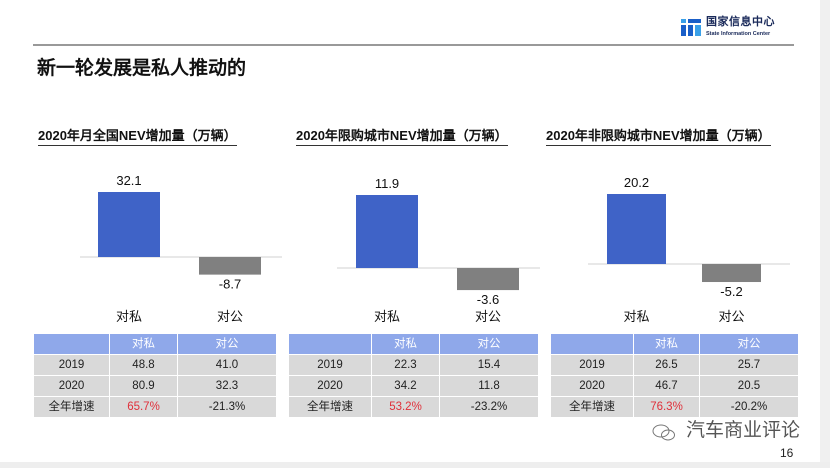 The width and height of the screenshot is (830, 468). What do you see at coordinates (749, 407) in the screenshot?
I see `table-cell: -20.2%` at bounding box center [749, 407].